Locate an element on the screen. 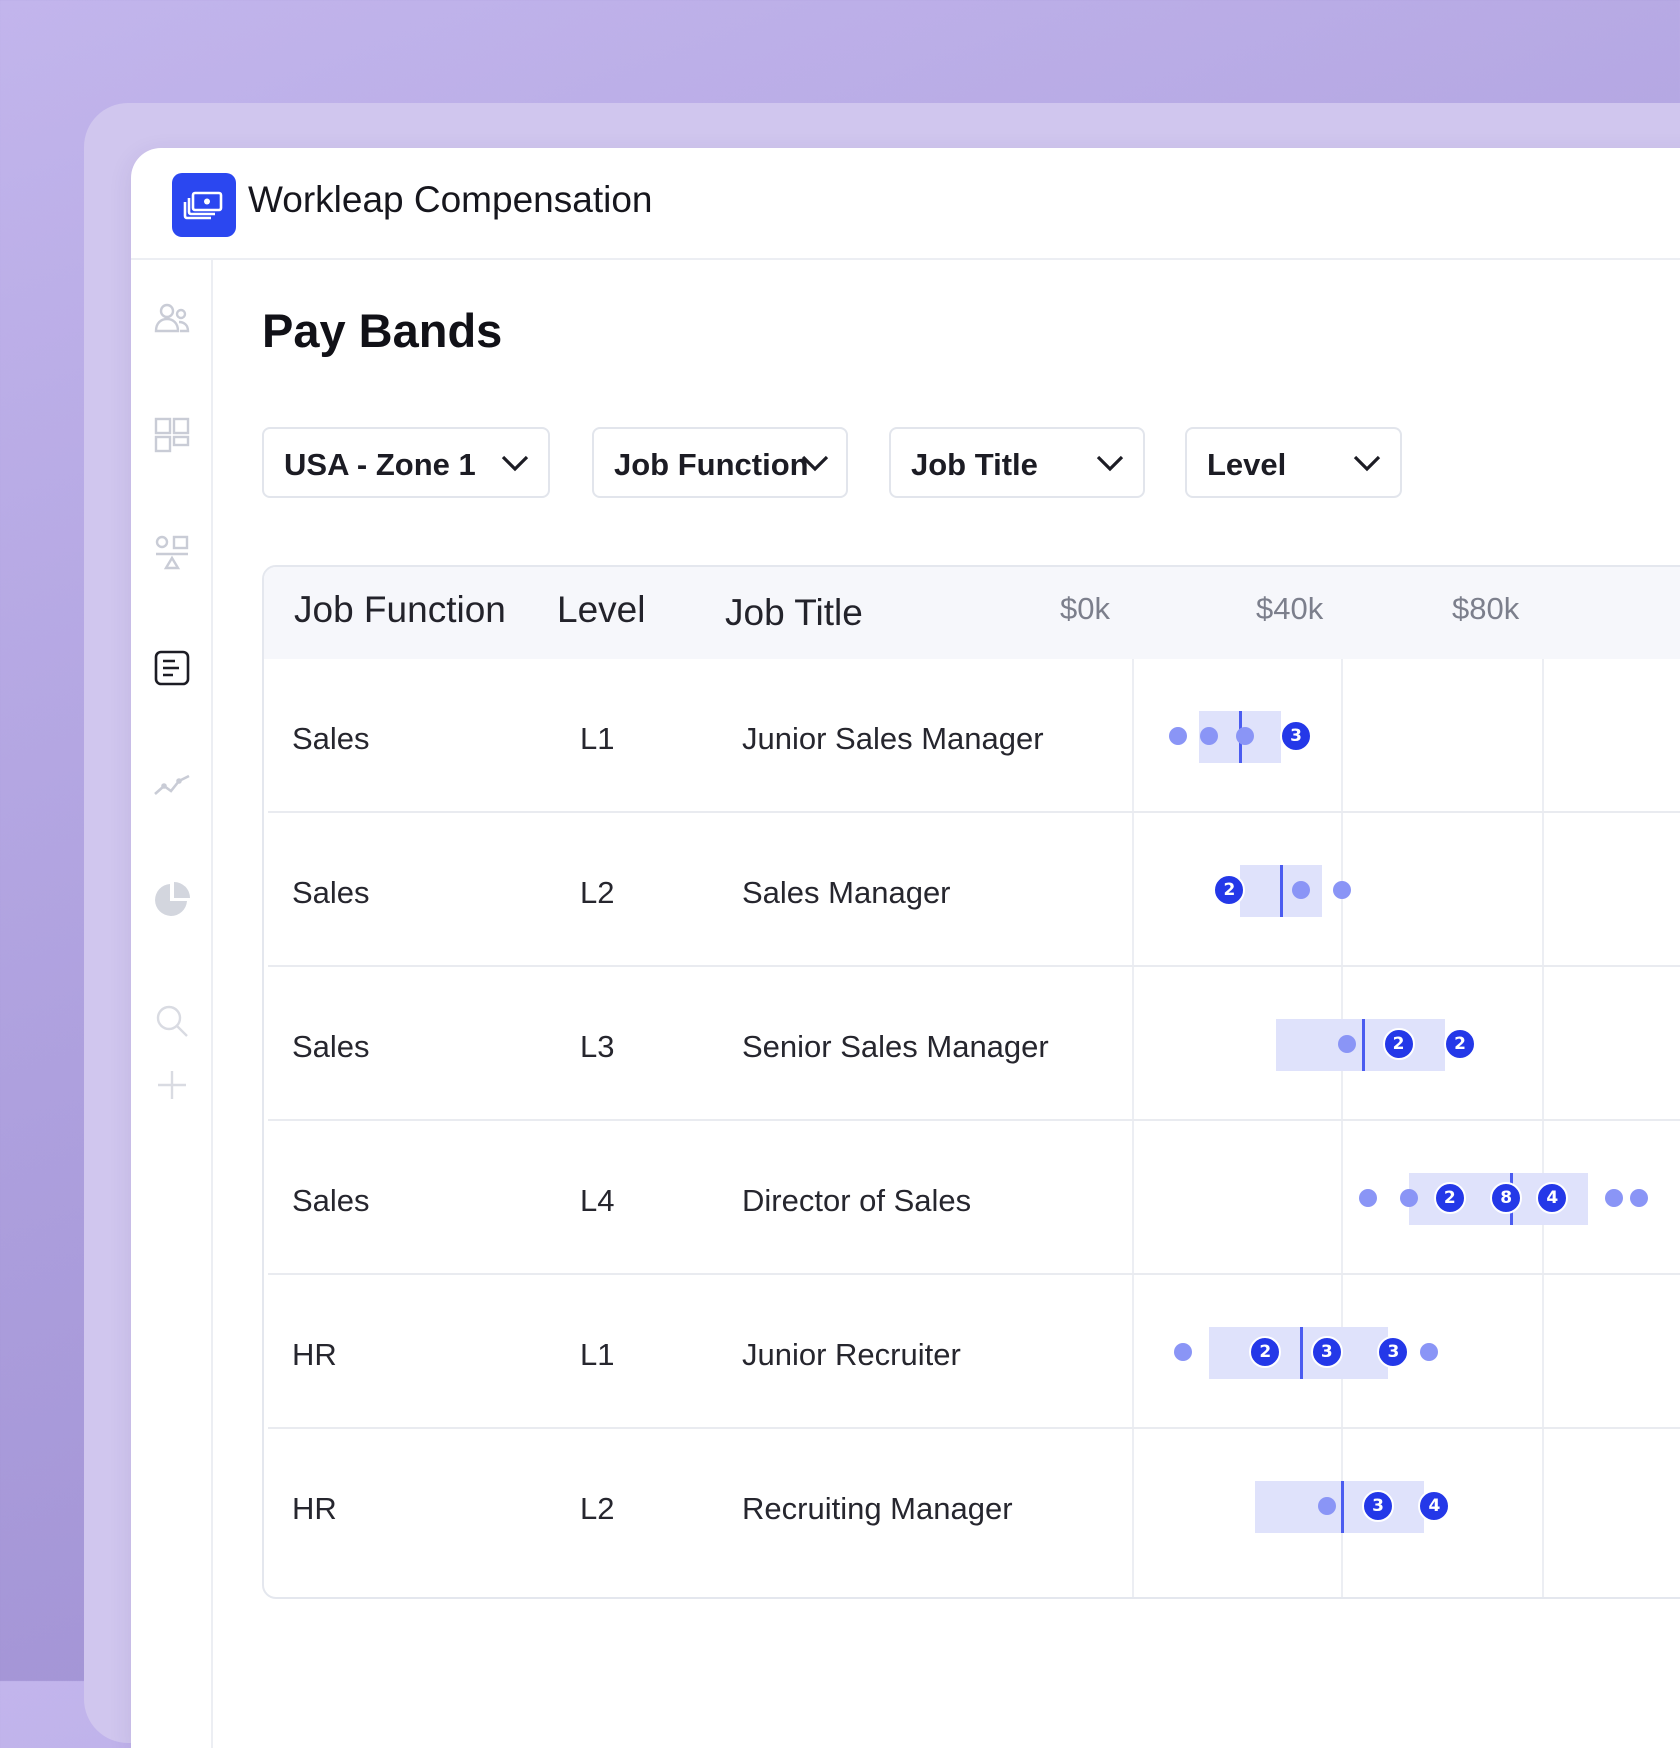  filter-label: USA - Zone 1 is located at coordinates (380, 464).